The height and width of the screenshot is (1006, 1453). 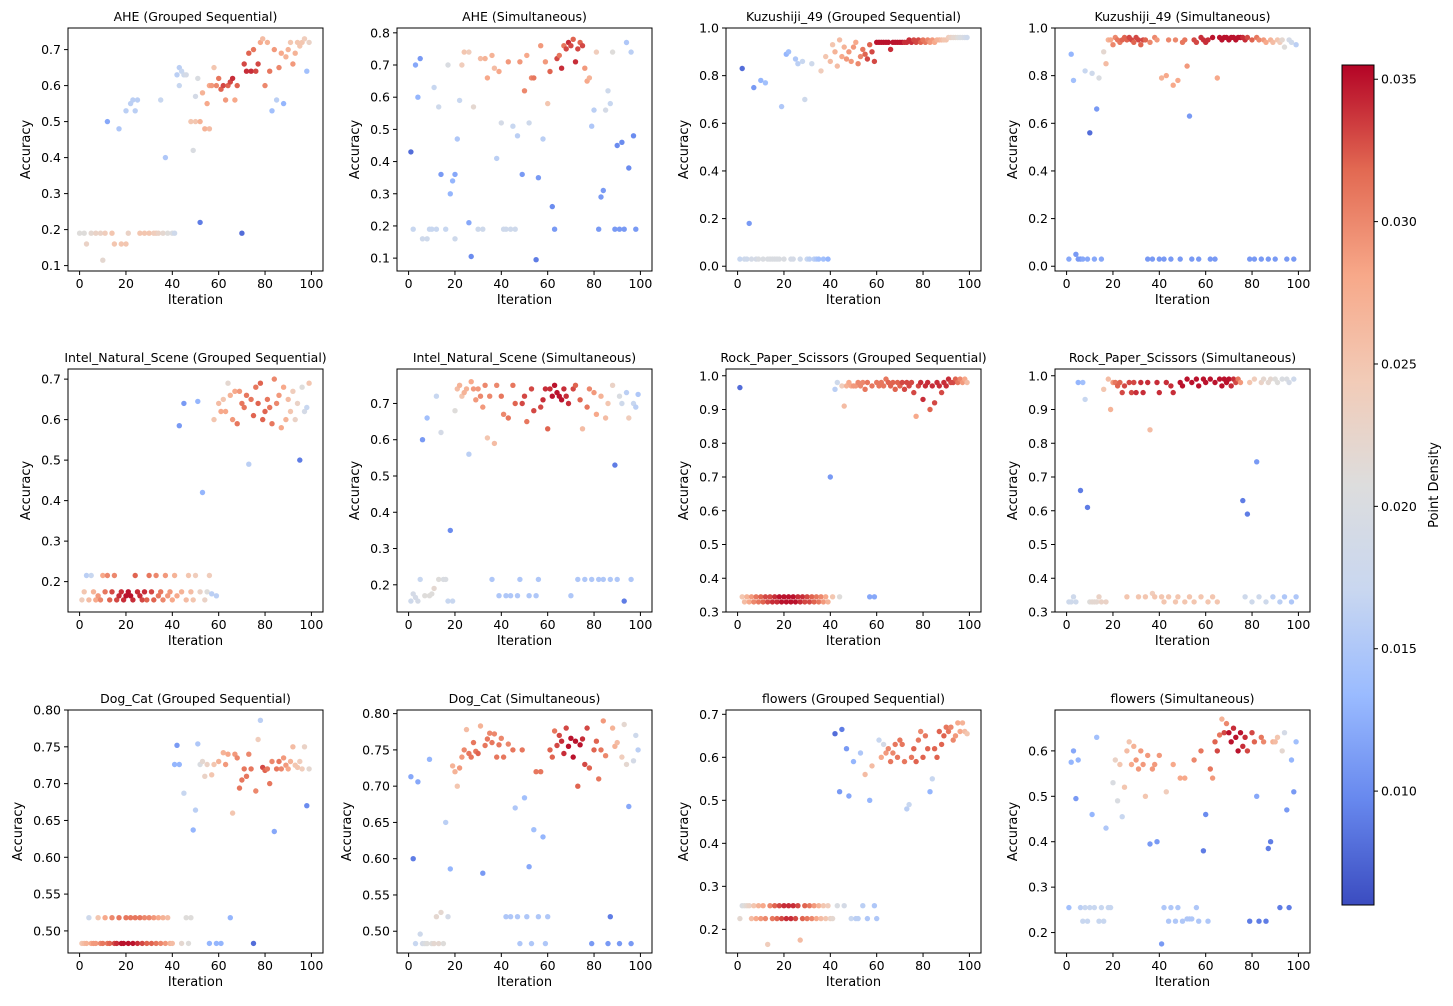 What do you see at coordinates (709, 375) in the screenshot?
I see `y-tick-label: 1.0` at bounding box center [709, 375].